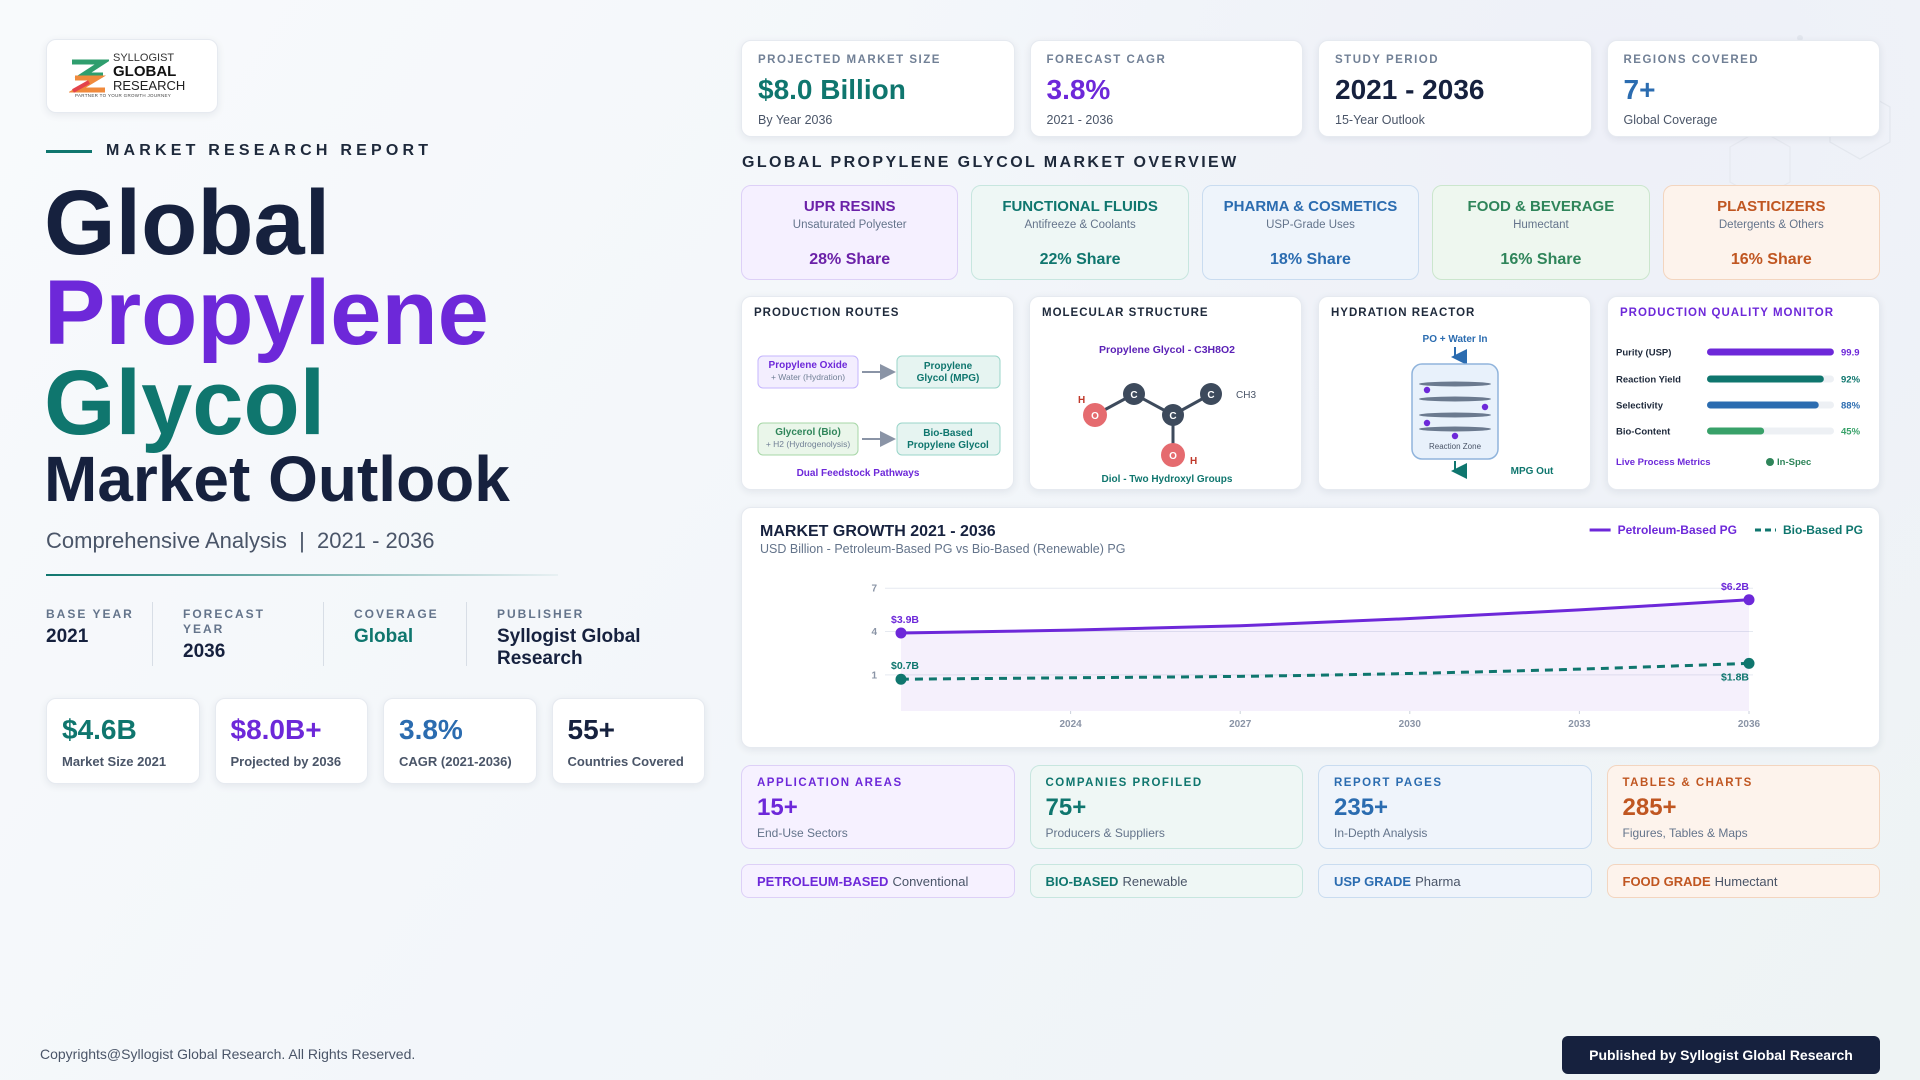  I want to click on segment-share: 16% Share, so click(1541, 259).